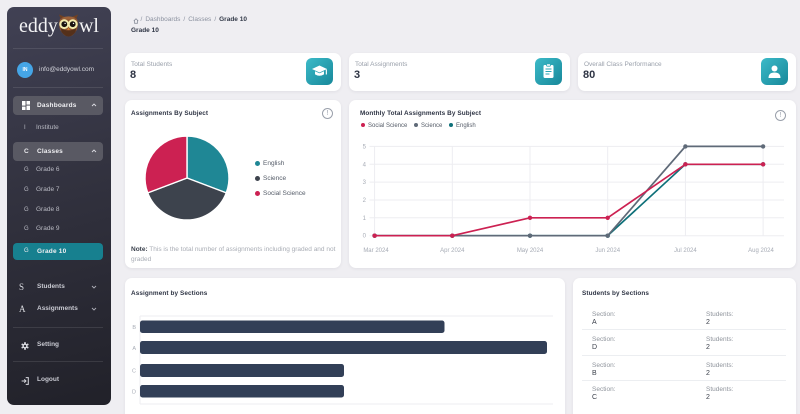 Image resolution: width=800 pixels, height=414 pixels. Describe the element at coordinates (685, 251) in the screenshot. I see `svg-text: Jul 2024` at that location.